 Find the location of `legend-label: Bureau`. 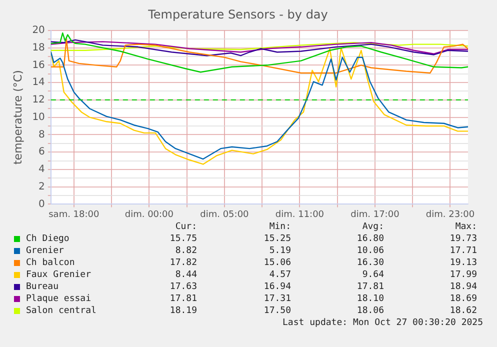

legend-label: Bureau is located at coordinates (42, 287).